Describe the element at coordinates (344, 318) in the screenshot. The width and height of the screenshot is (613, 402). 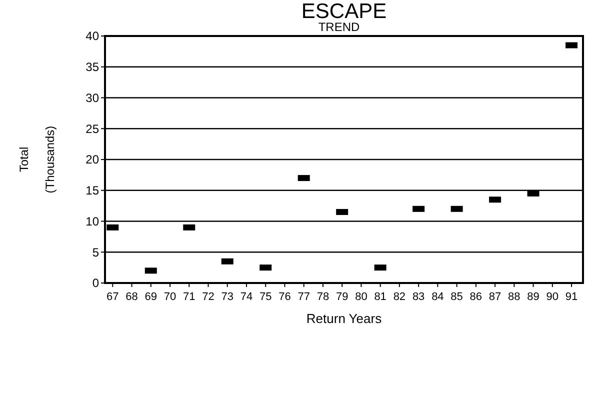
I see `x-axis-title: Return Years` at that location.